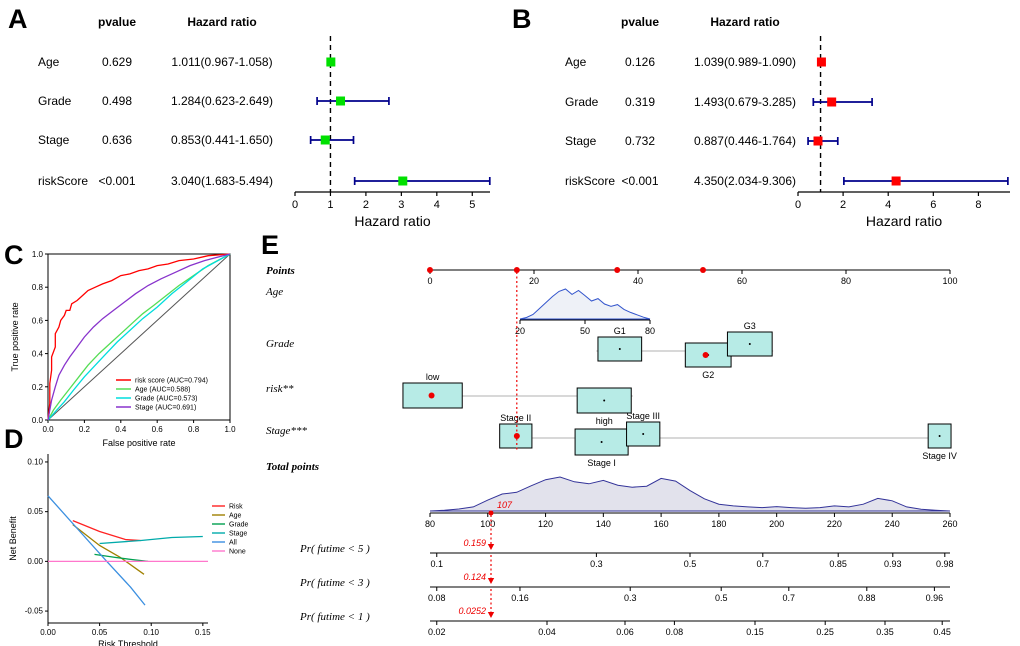 The image size is (1020, 646). Describe the element at coordinates (63, 181) in the screenshot. I see `row-name: riskScore` at that location.